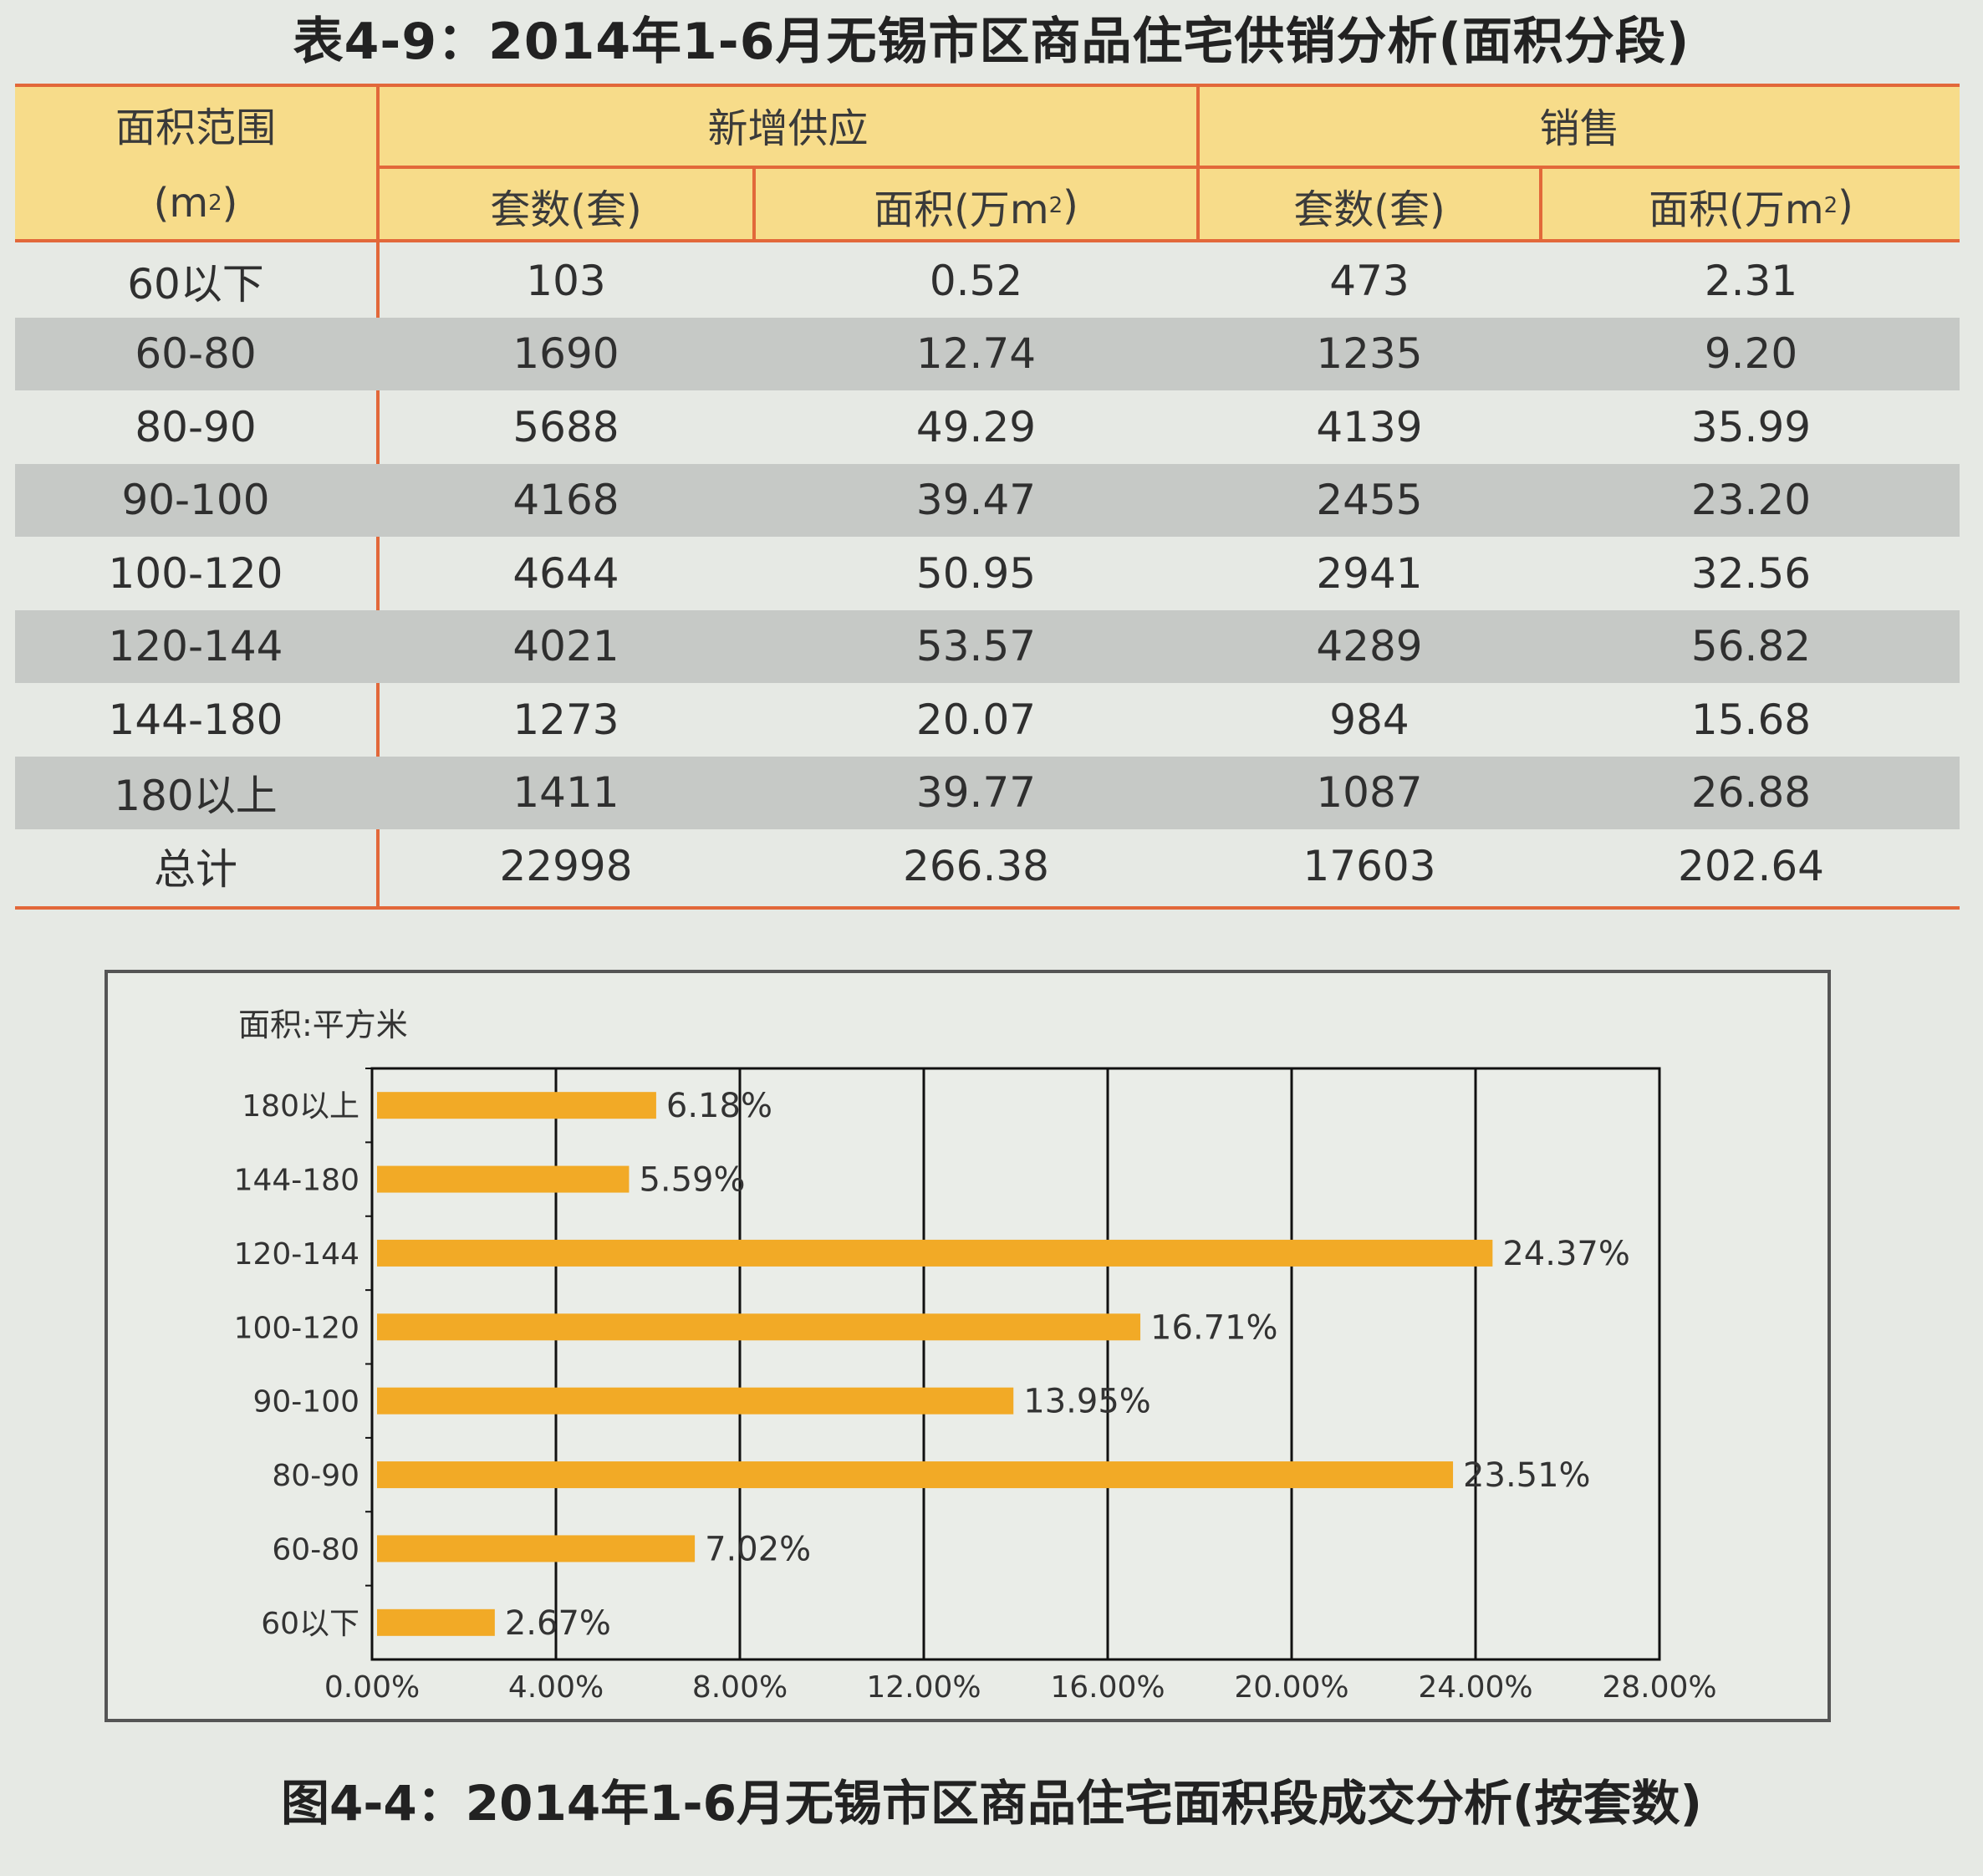 This screenshot has width=1983, height=1876. What do you see at coordinates (310, 1624) in the screenshot?
I see `y-tick-label: 60以下` at bounding box center [310, 1624].